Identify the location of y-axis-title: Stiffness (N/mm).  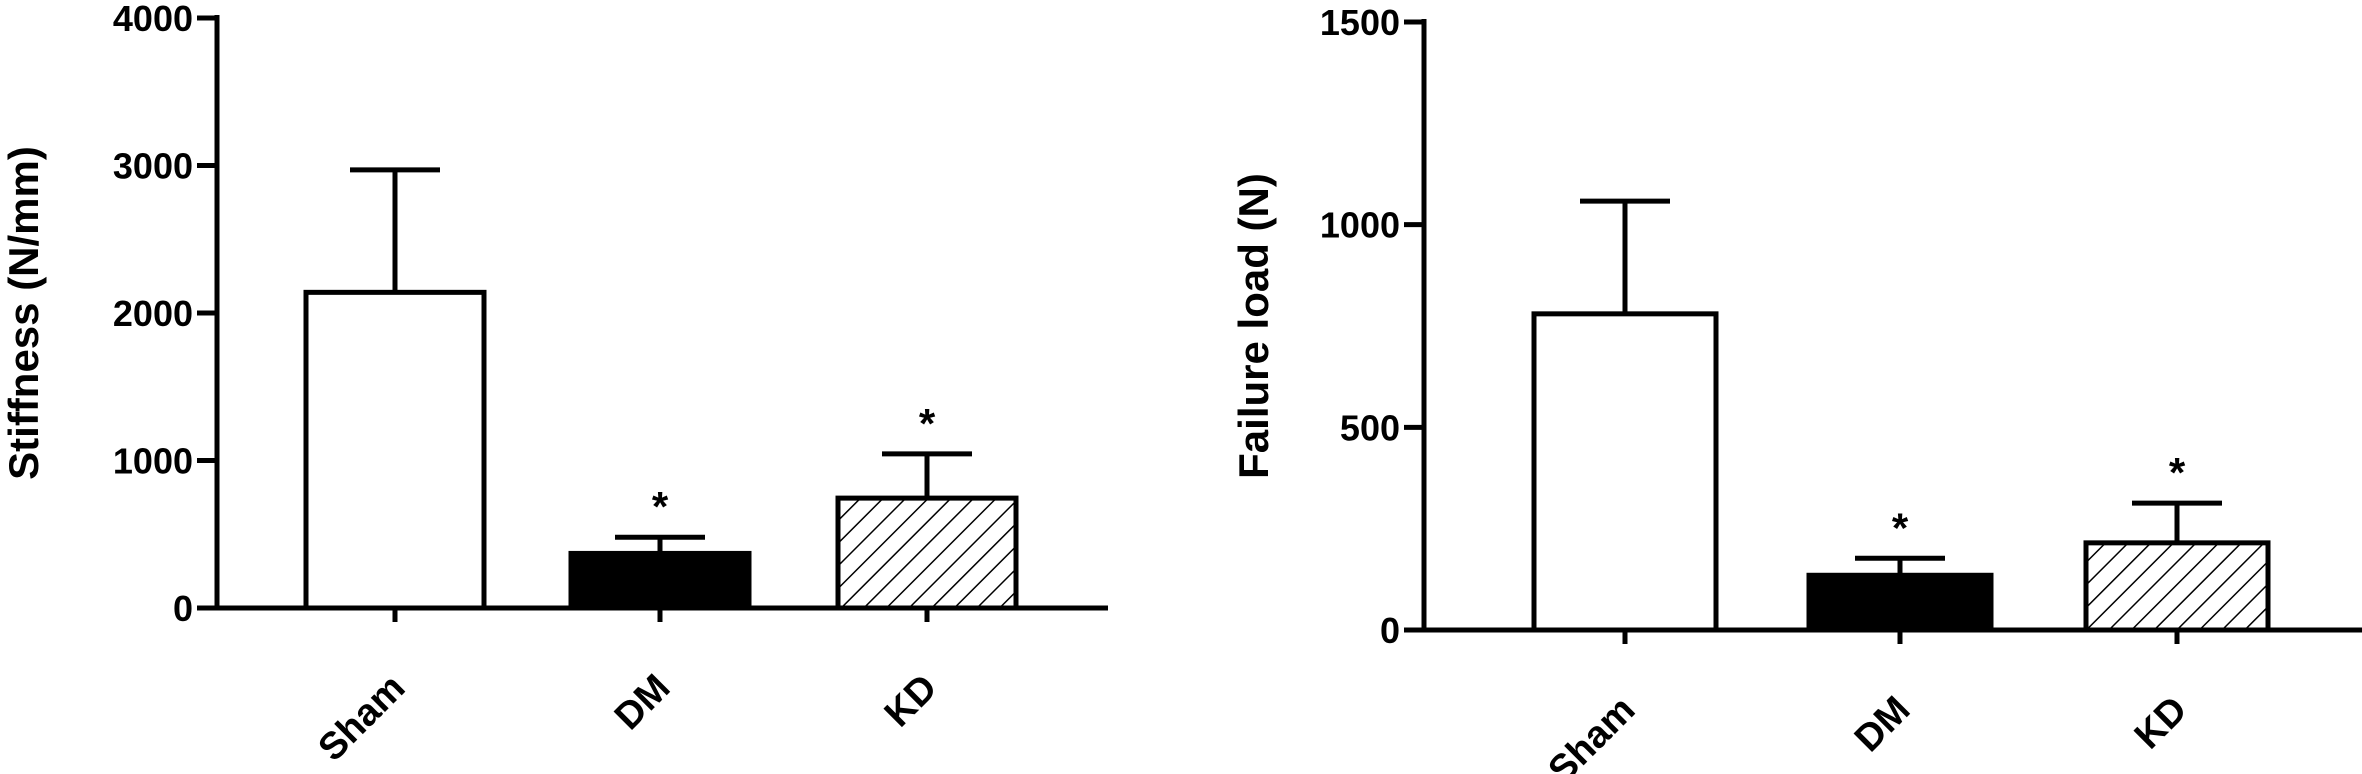
(23, 313).